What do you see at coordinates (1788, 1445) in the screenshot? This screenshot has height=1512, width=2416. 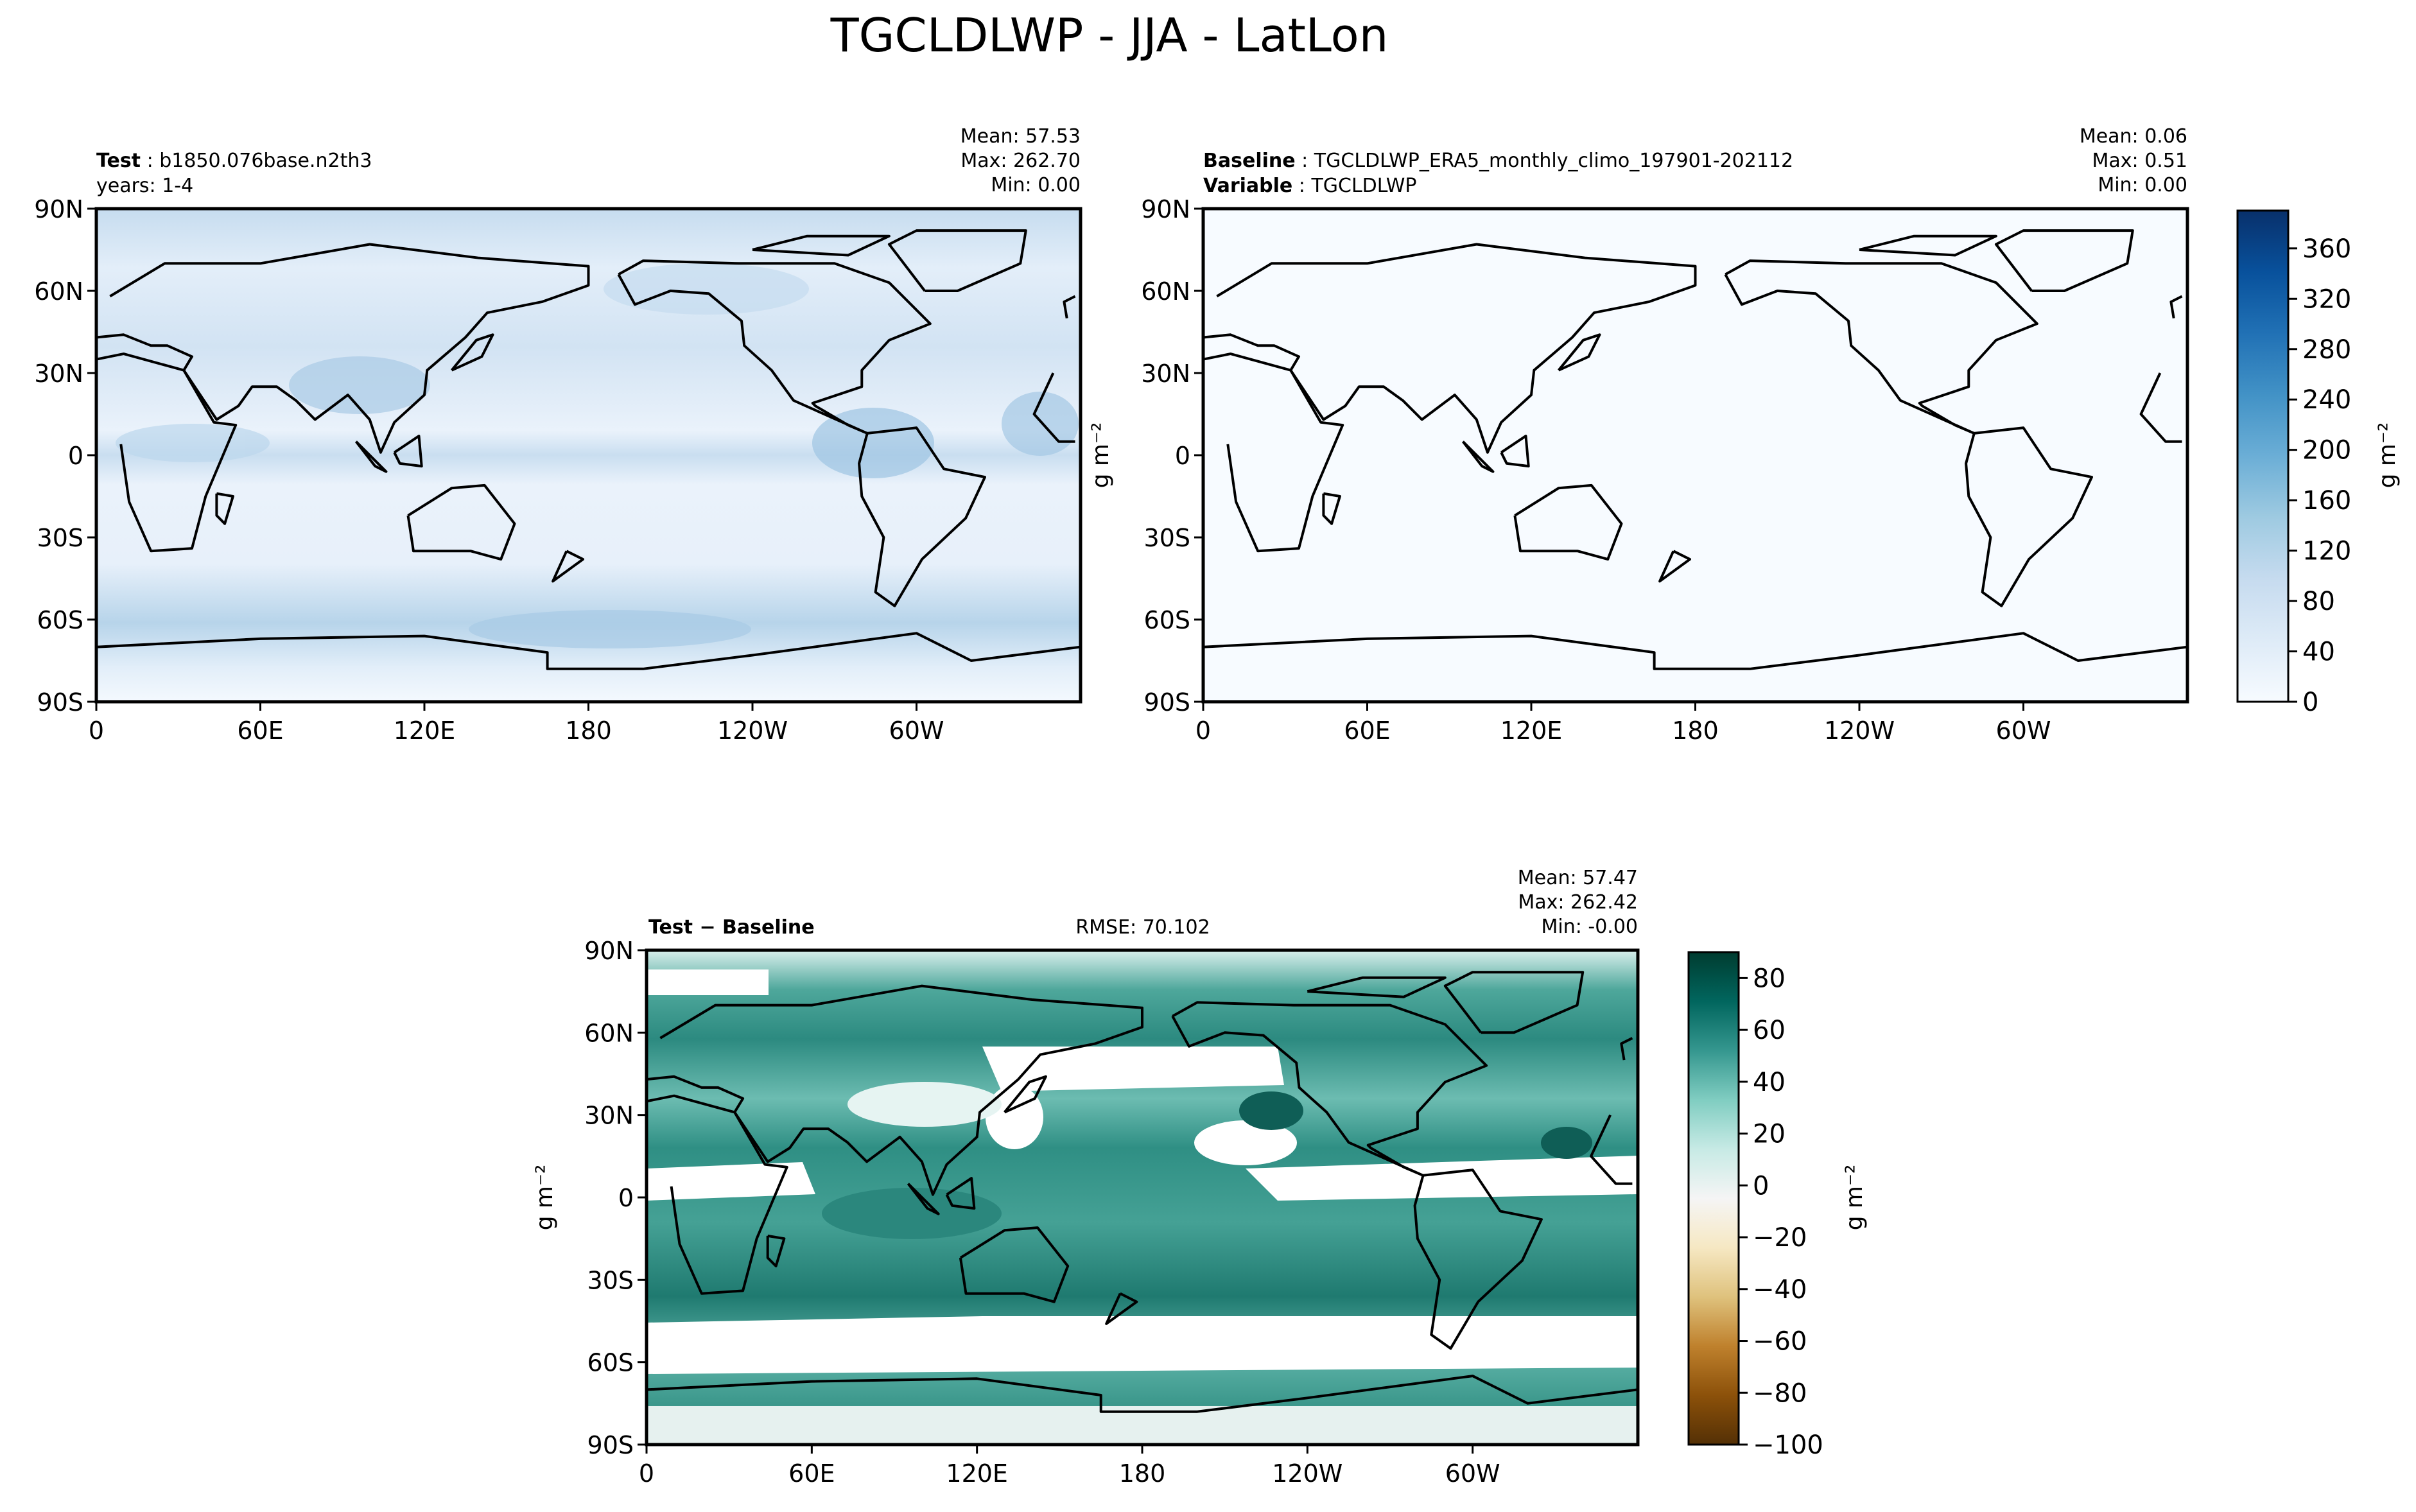 I see `brbg-colorbar-tick-label: −100` at bounding box center [1788, 1445].